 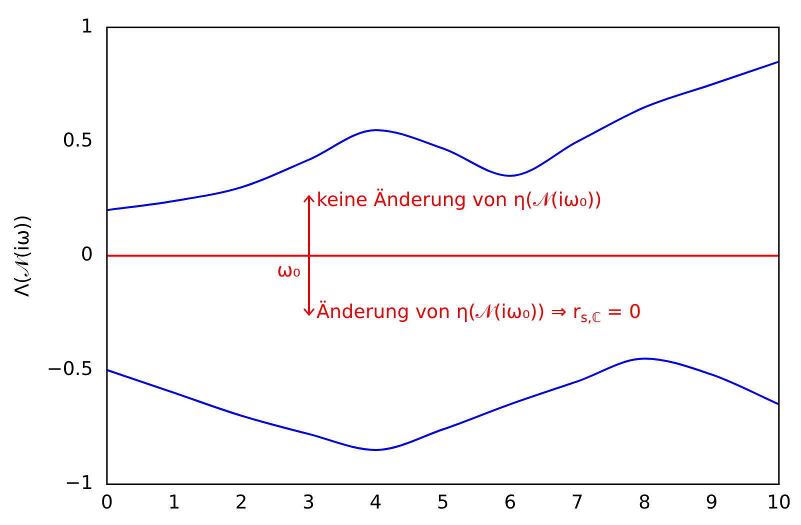 I want to click on x-tick-label: 0, so click(x=106, y=503).